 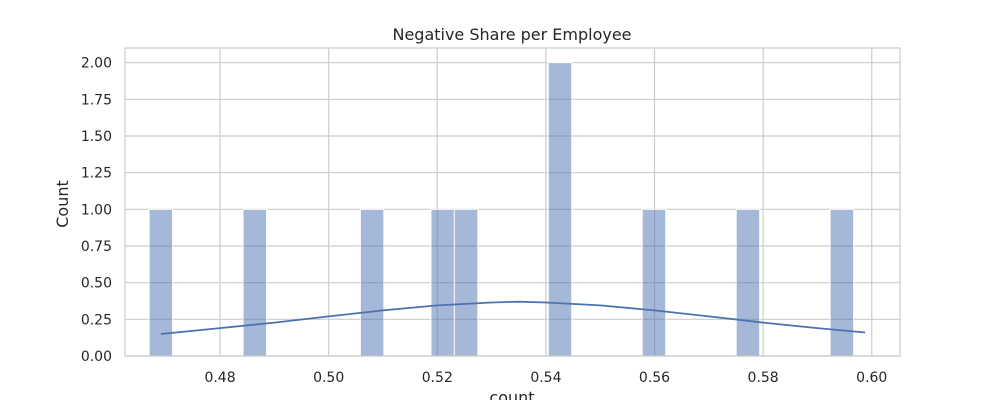 I want to click on y-tick-label-5: 1.25, so click(x=96, y=174).